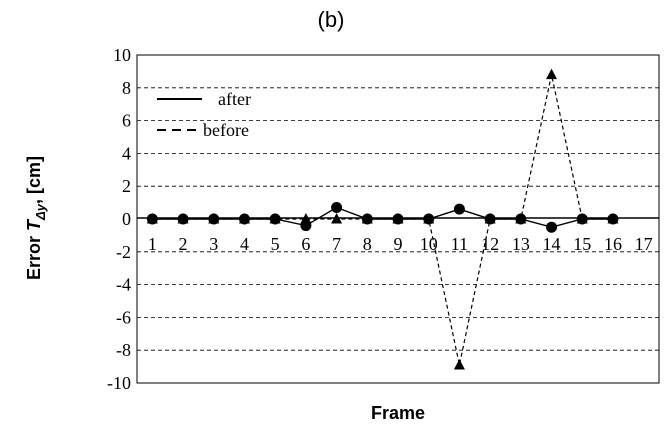 The width and height of the screenshot is (667, 430). I want to click on y-tick-label: -2, so click(123, 252).